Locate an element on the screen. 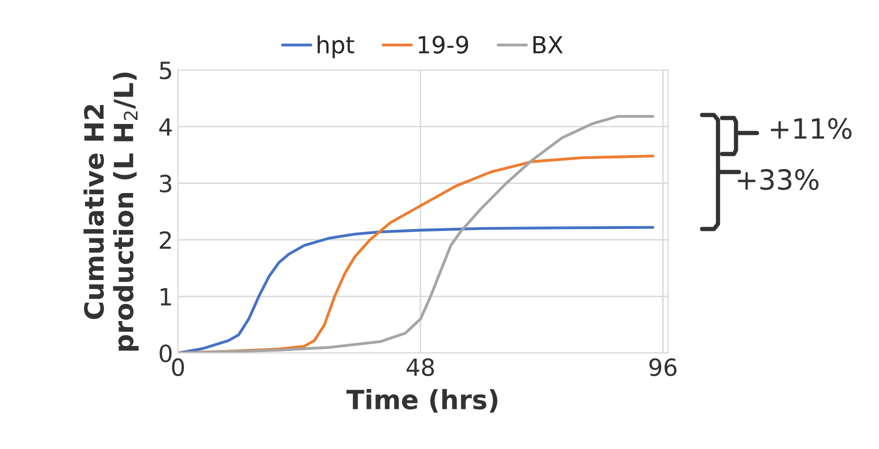 The image size is (879, 449). y-tick-label: 3 is located at coordinates (166, 183).